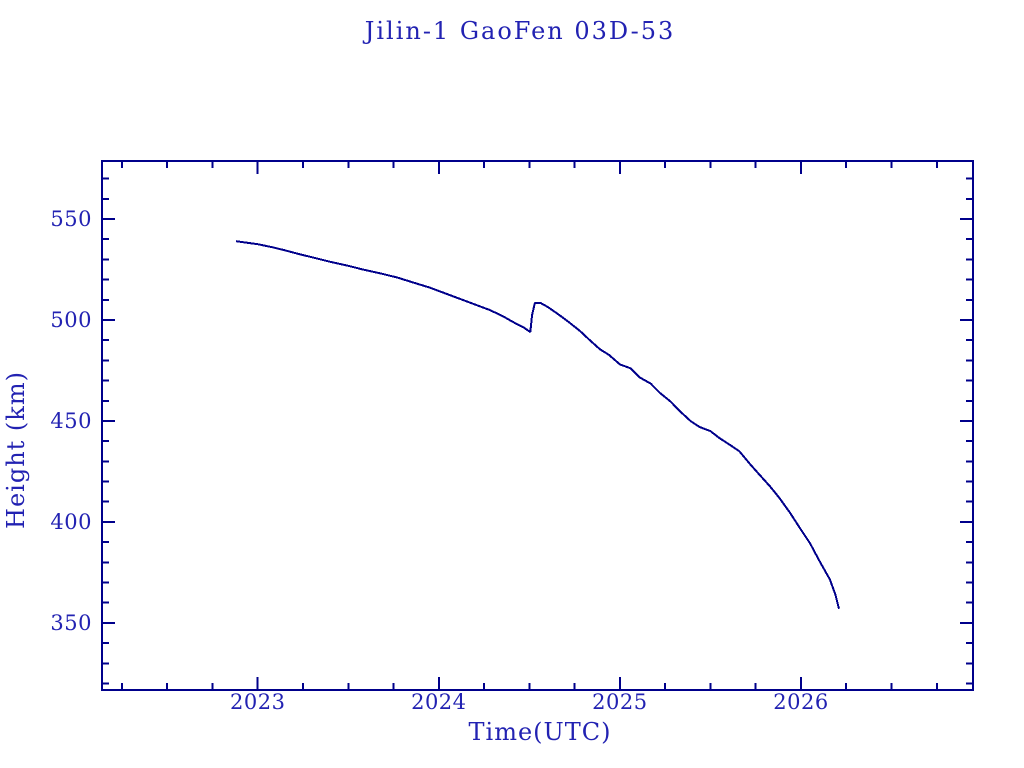  I want to click on y-tick-label-350: 350, so click(71, 623).